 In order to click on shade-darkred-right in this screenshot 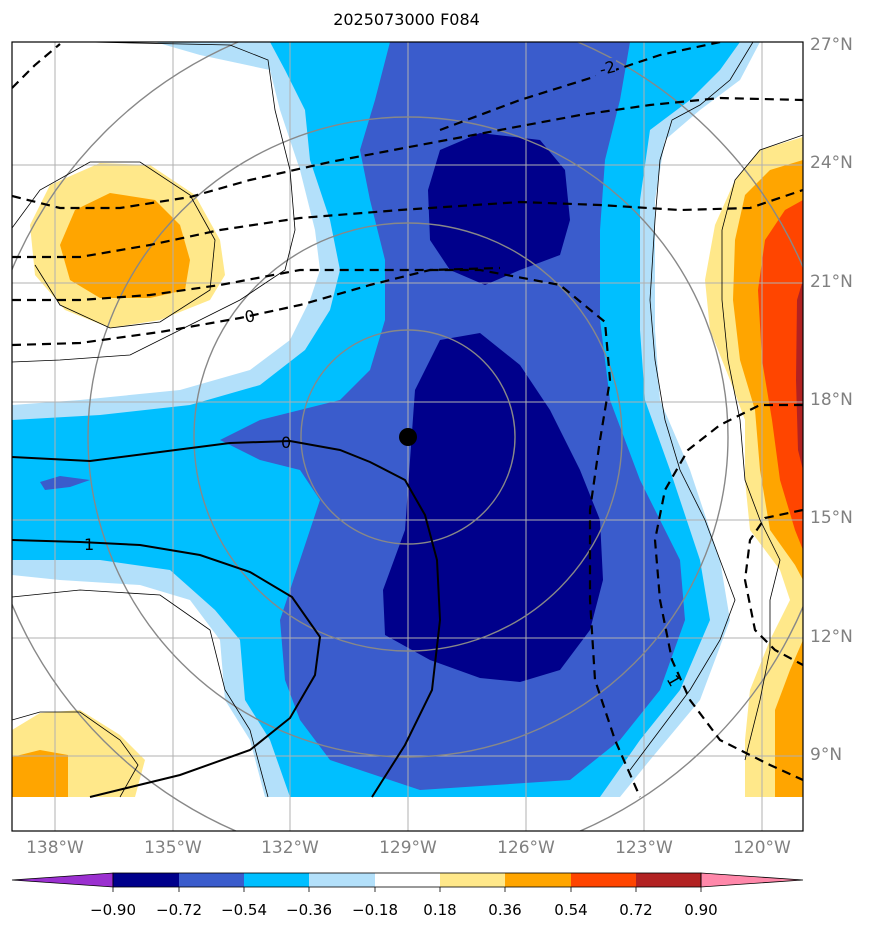, I will do `click(799, 375)`.